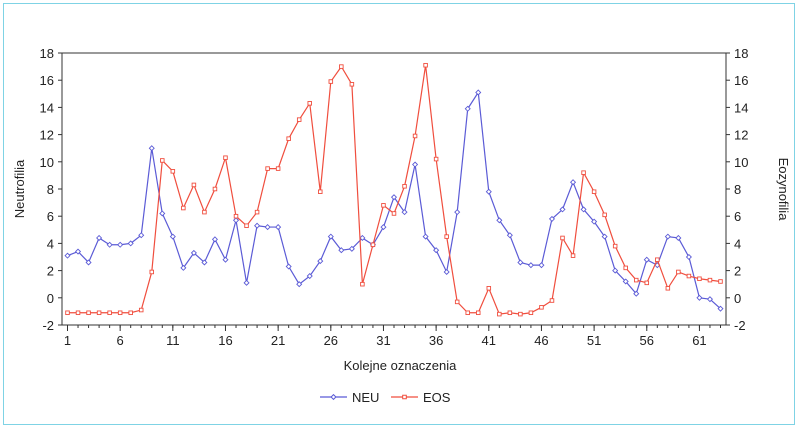  I want to click on y-tick-label-left: 6, so click(50, 216).